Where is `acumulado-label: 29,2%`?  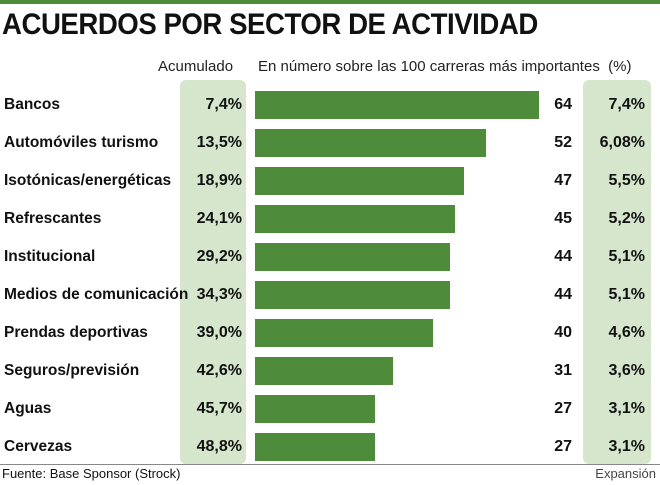 acumulado-label: 29,2% is located at coordinates (219, 256).